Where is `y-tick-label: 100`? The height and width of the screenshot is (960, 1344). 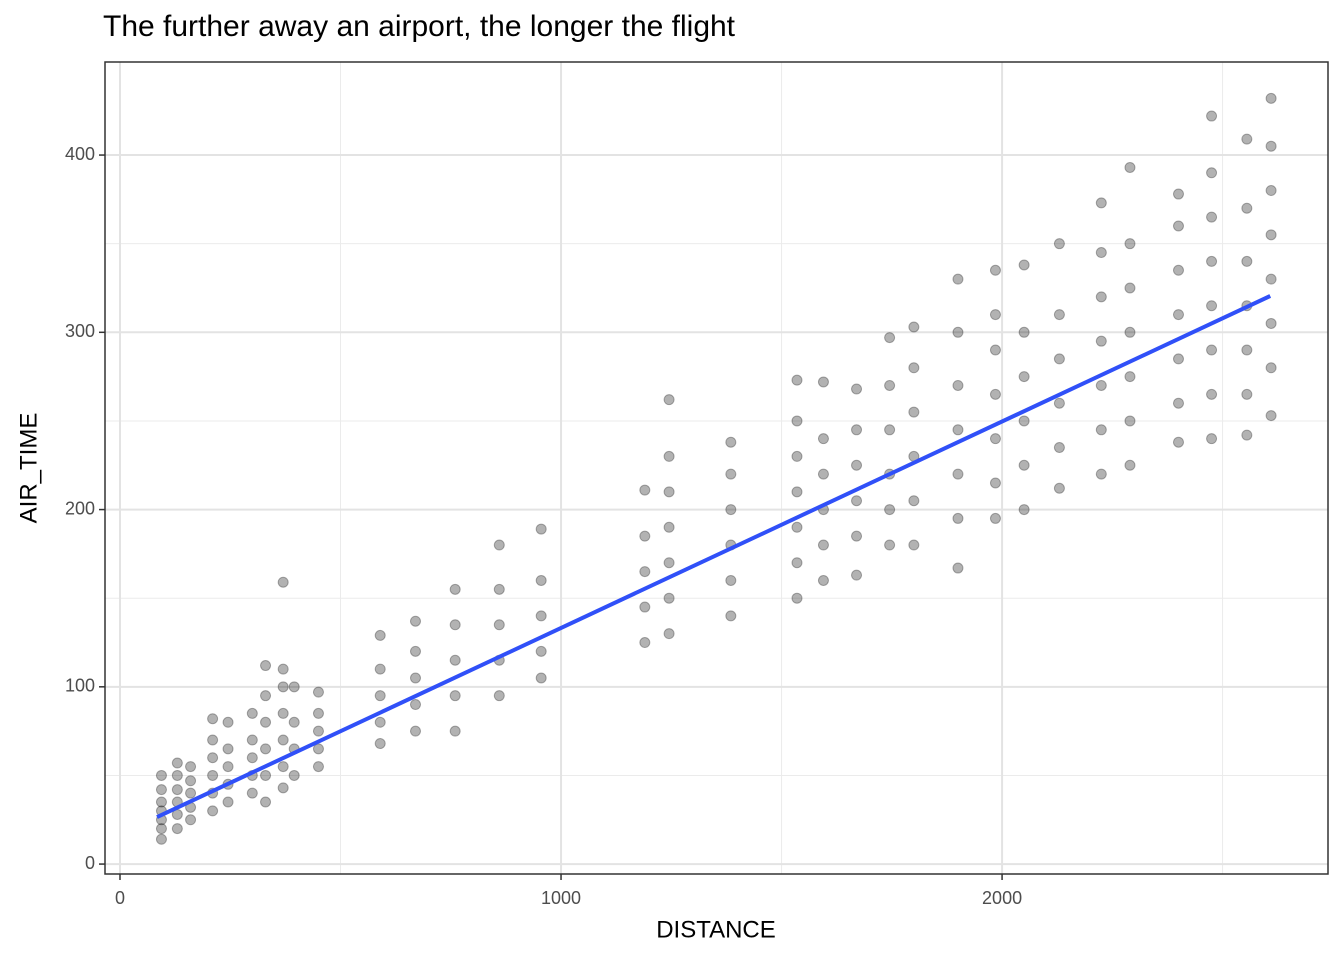
y-tick-label: 100 is located at coordinates (80, 686).